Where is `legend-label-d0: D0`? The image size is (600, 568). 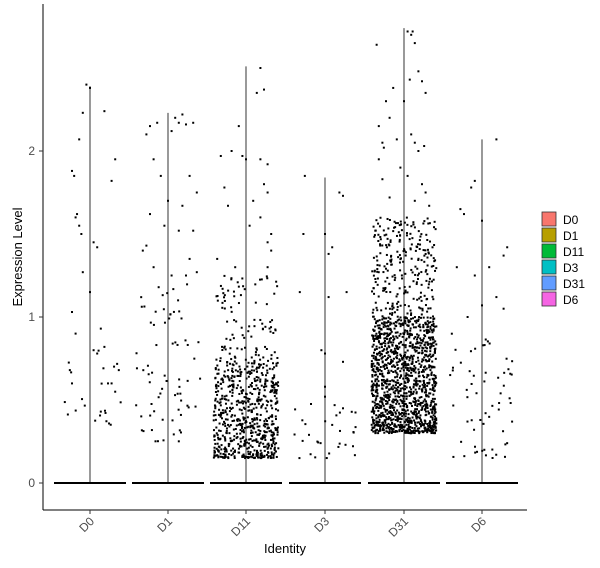 legend-label-d0: D0 is located at coordinates (571, 220).